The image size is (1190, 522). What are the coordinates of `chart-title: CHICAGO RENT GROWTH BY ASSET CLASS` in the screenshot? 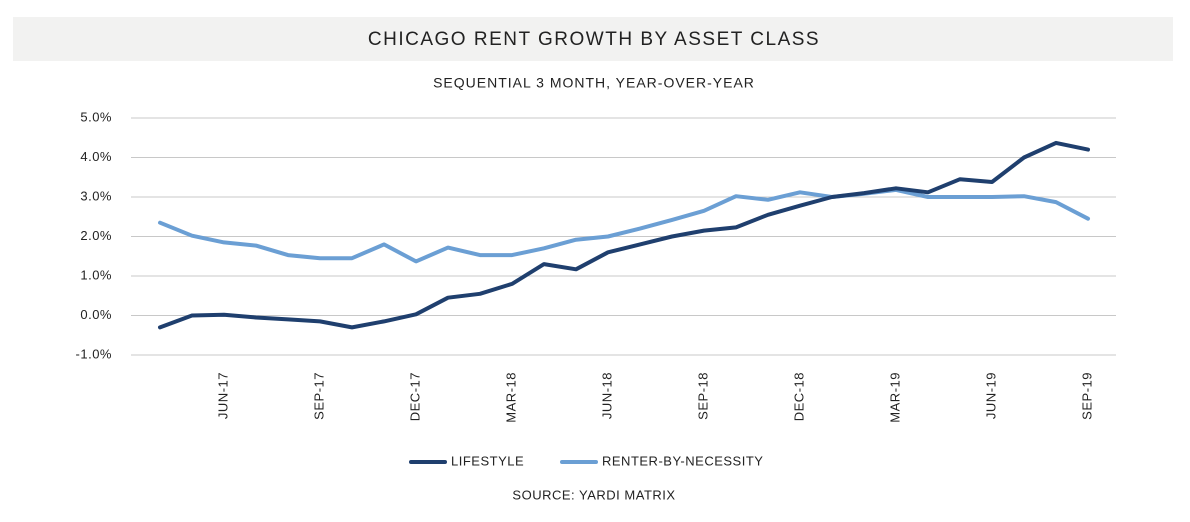 It's located at (594, 39).